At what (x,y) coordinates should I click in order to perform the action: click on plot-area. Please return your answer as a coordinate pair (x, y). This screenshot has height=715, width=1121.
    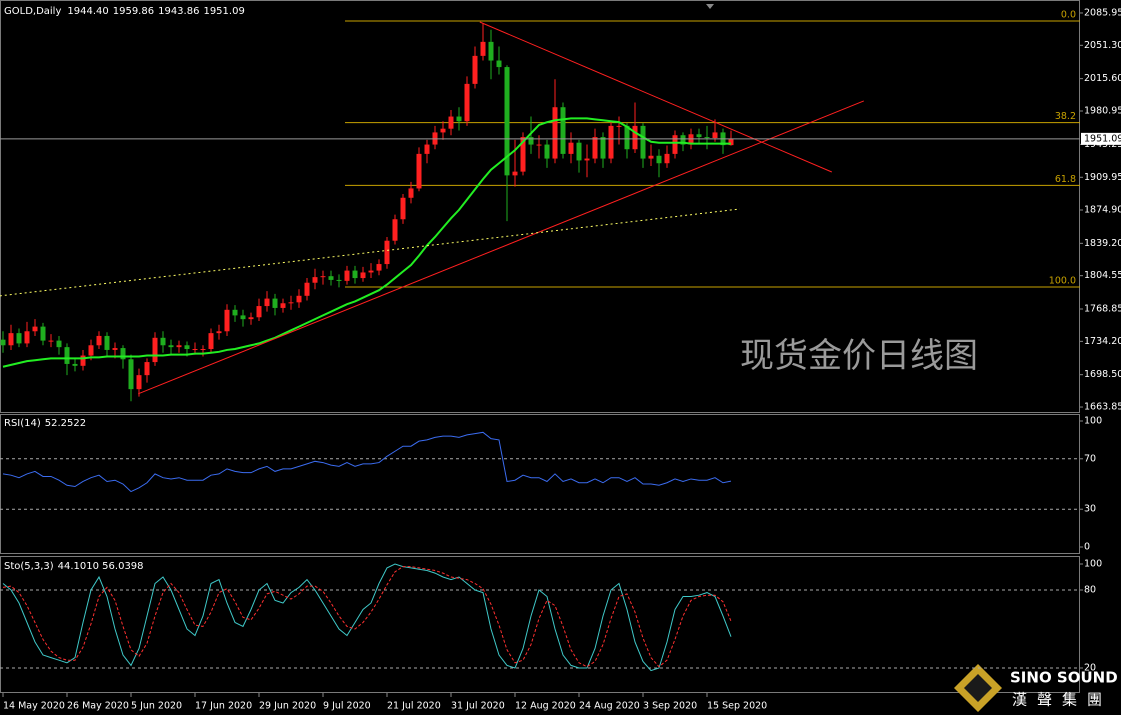
    Looking at the image, I should click on (367, 617).